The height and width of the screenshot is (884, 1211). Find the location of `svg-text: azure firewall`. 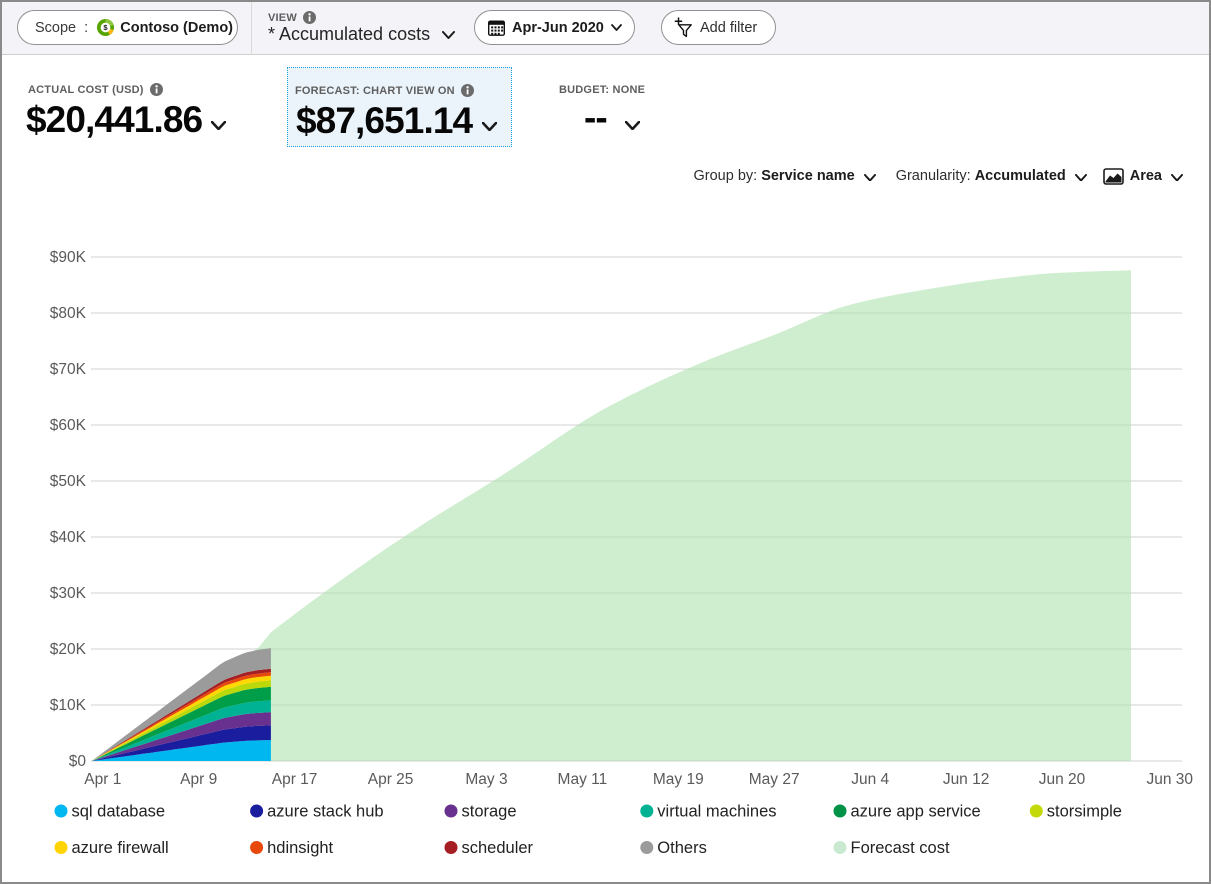

svg-text: azure firewall is located at coordinates (120, 848).